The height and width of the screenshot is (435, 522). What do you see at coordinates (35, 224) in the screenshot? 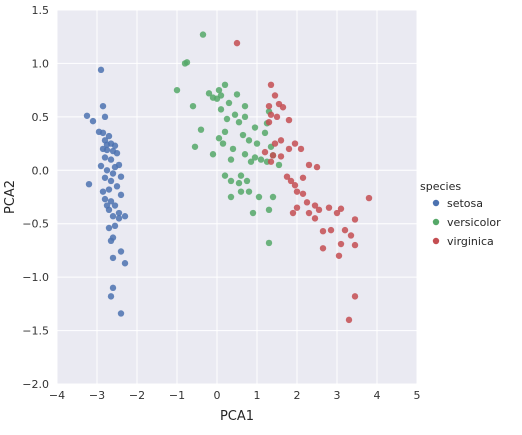
I see `y-tick-label: −0.5` at bounding box center [35, 224].